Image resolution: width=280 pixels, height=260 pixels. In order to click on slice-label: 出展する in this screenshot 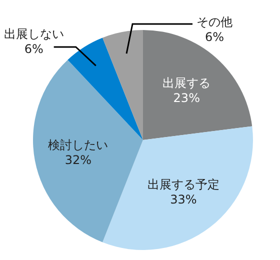, I will do `click(186, 83)`.